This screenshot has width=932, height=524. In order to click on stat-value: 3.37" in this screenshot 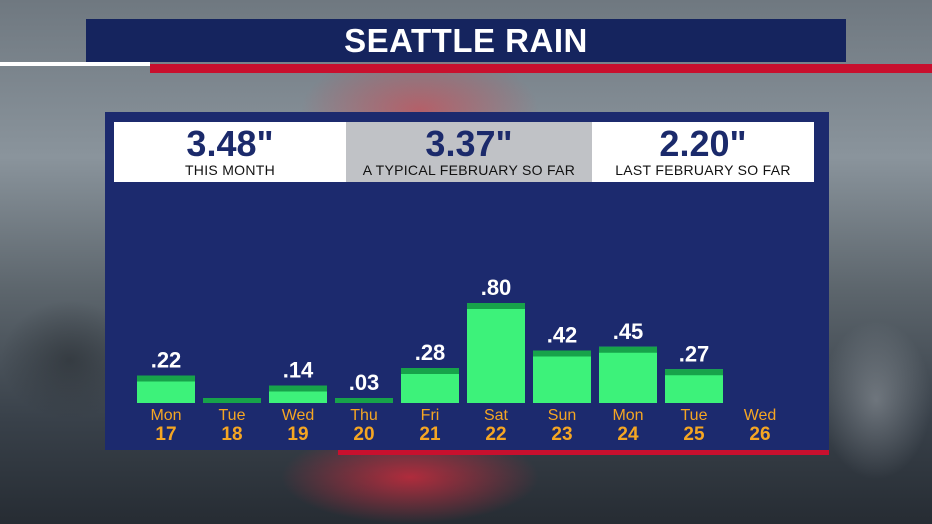, I will do `click(469, 143)`.